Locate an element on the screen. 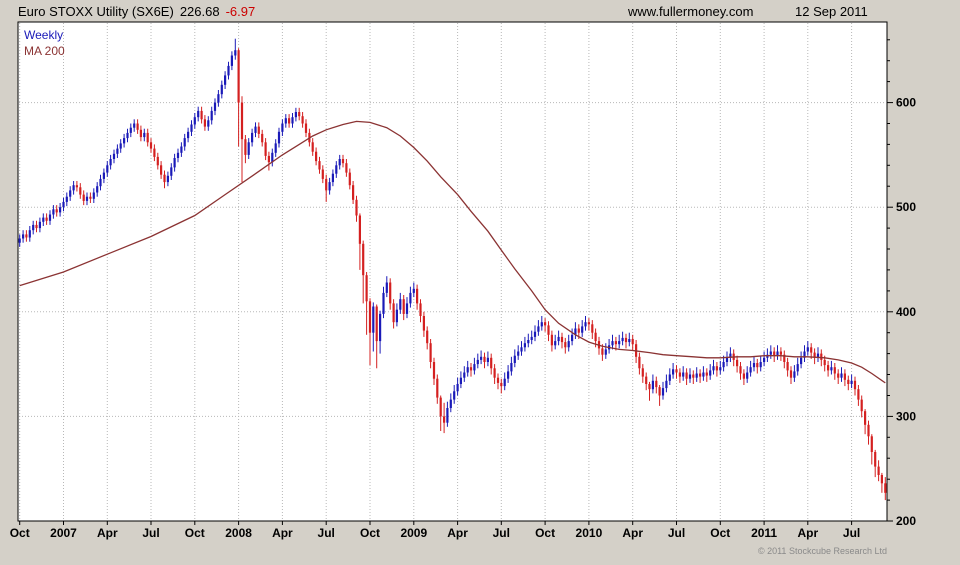  y-axis-label: 400 is located at coordinates (906, 312).